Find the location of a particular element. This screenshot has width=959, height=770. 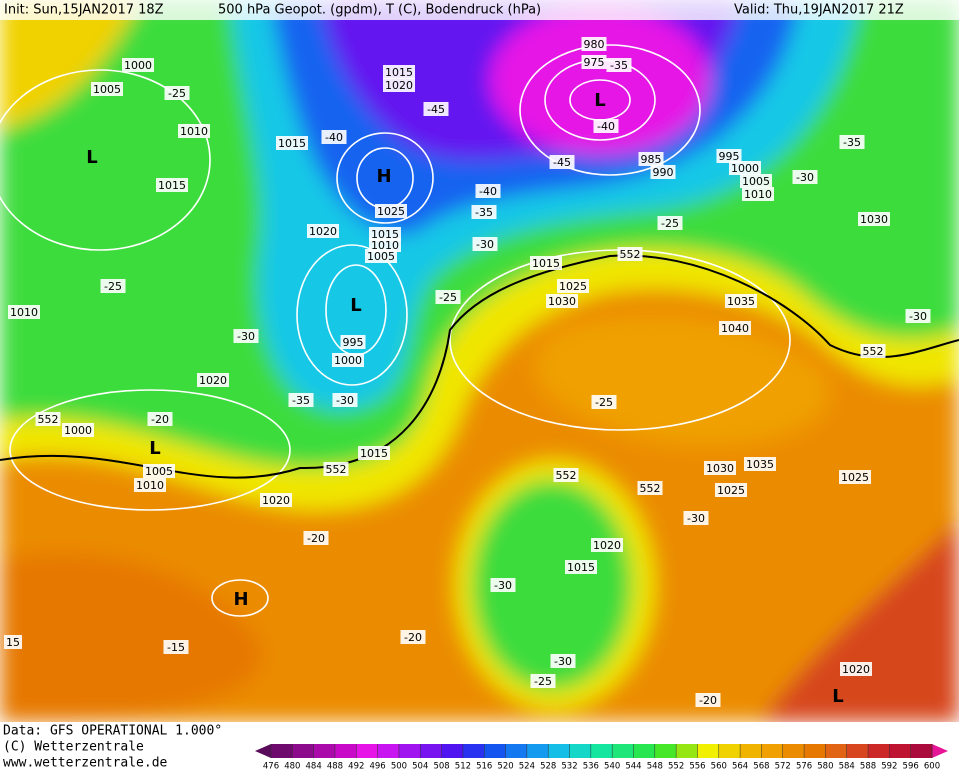

map-label: -15 is located at coordinates (176, 647).